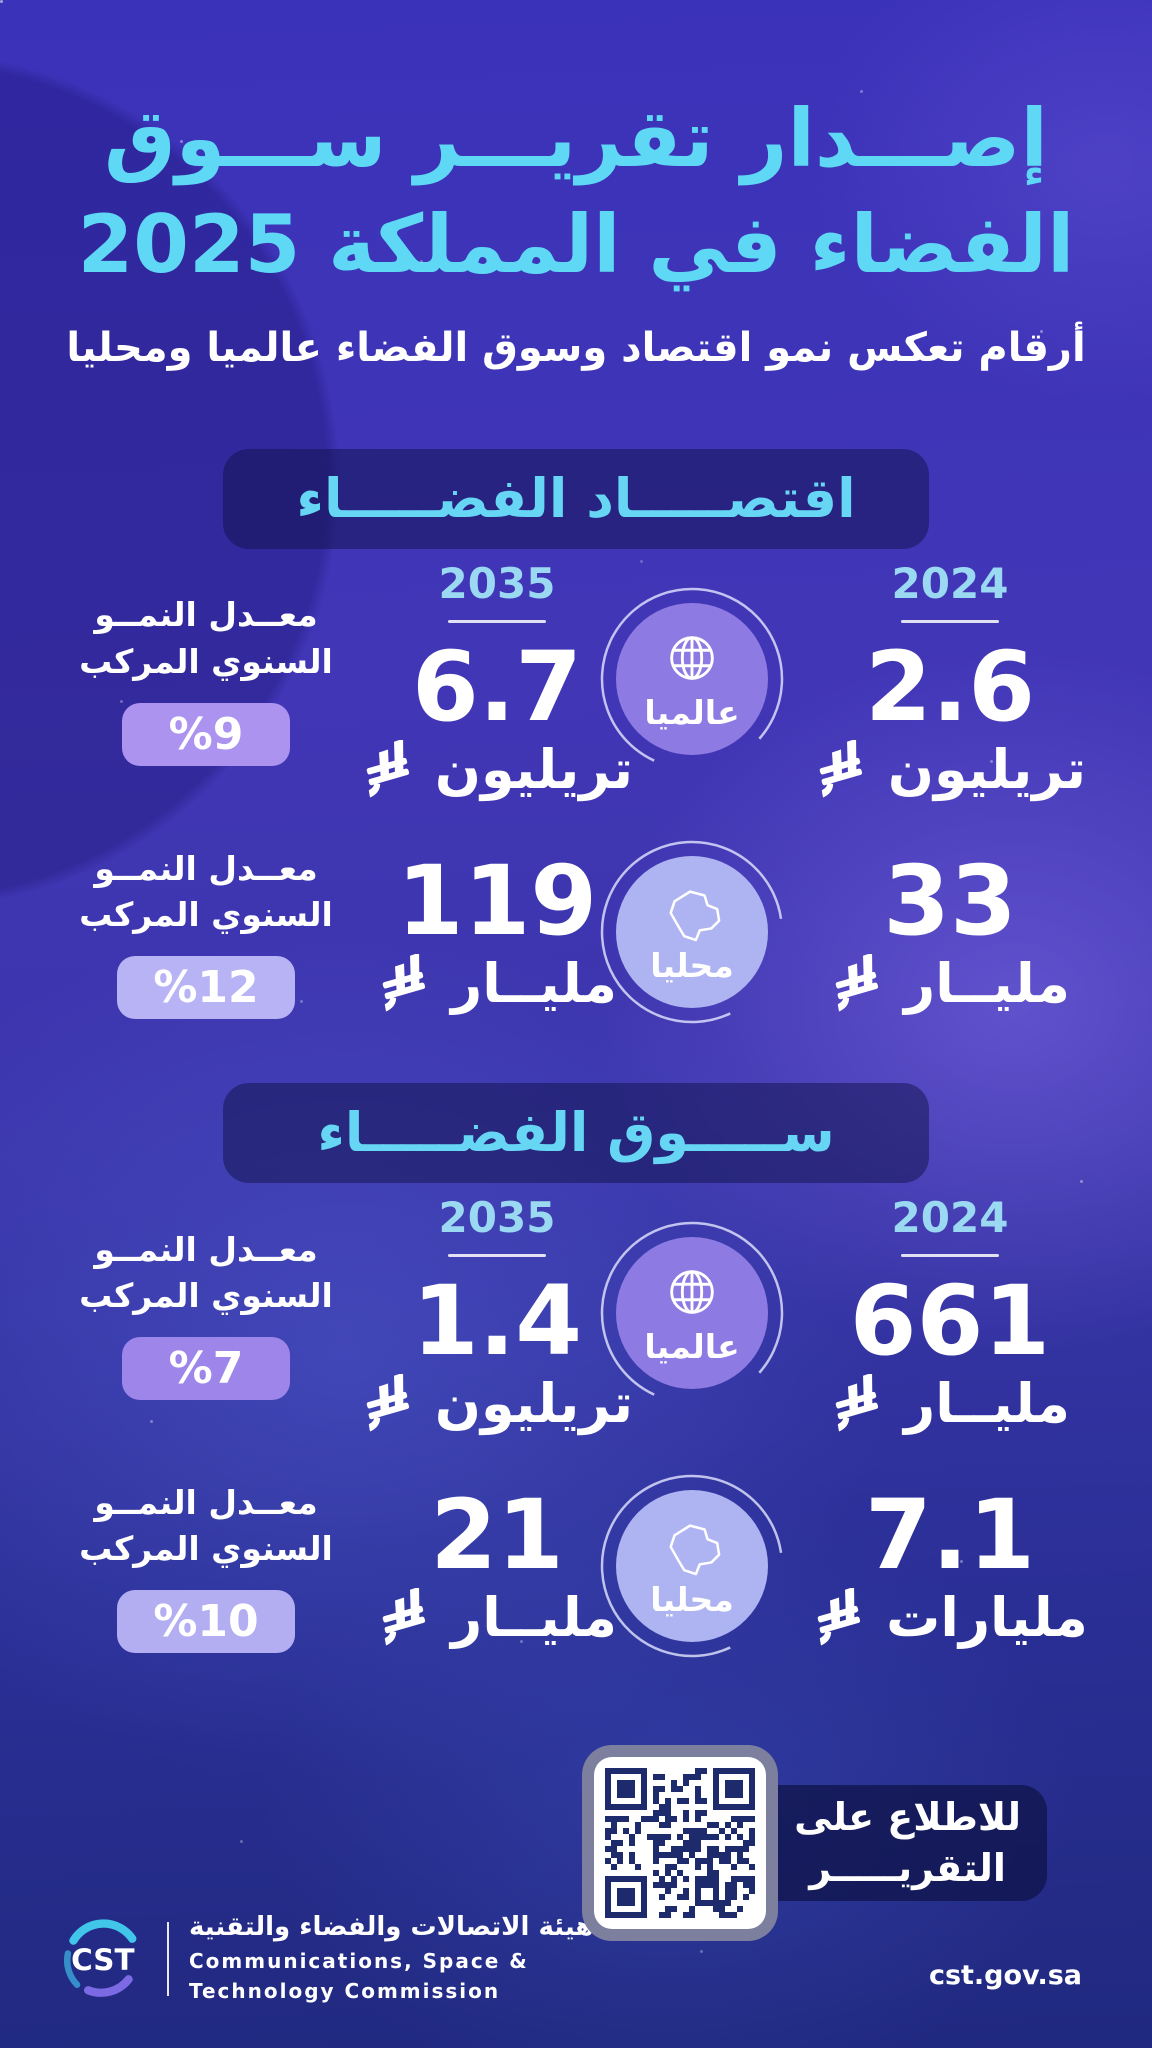  I want to click on stat-row-global: 2024 661 مليــار, so click(576, 1313).